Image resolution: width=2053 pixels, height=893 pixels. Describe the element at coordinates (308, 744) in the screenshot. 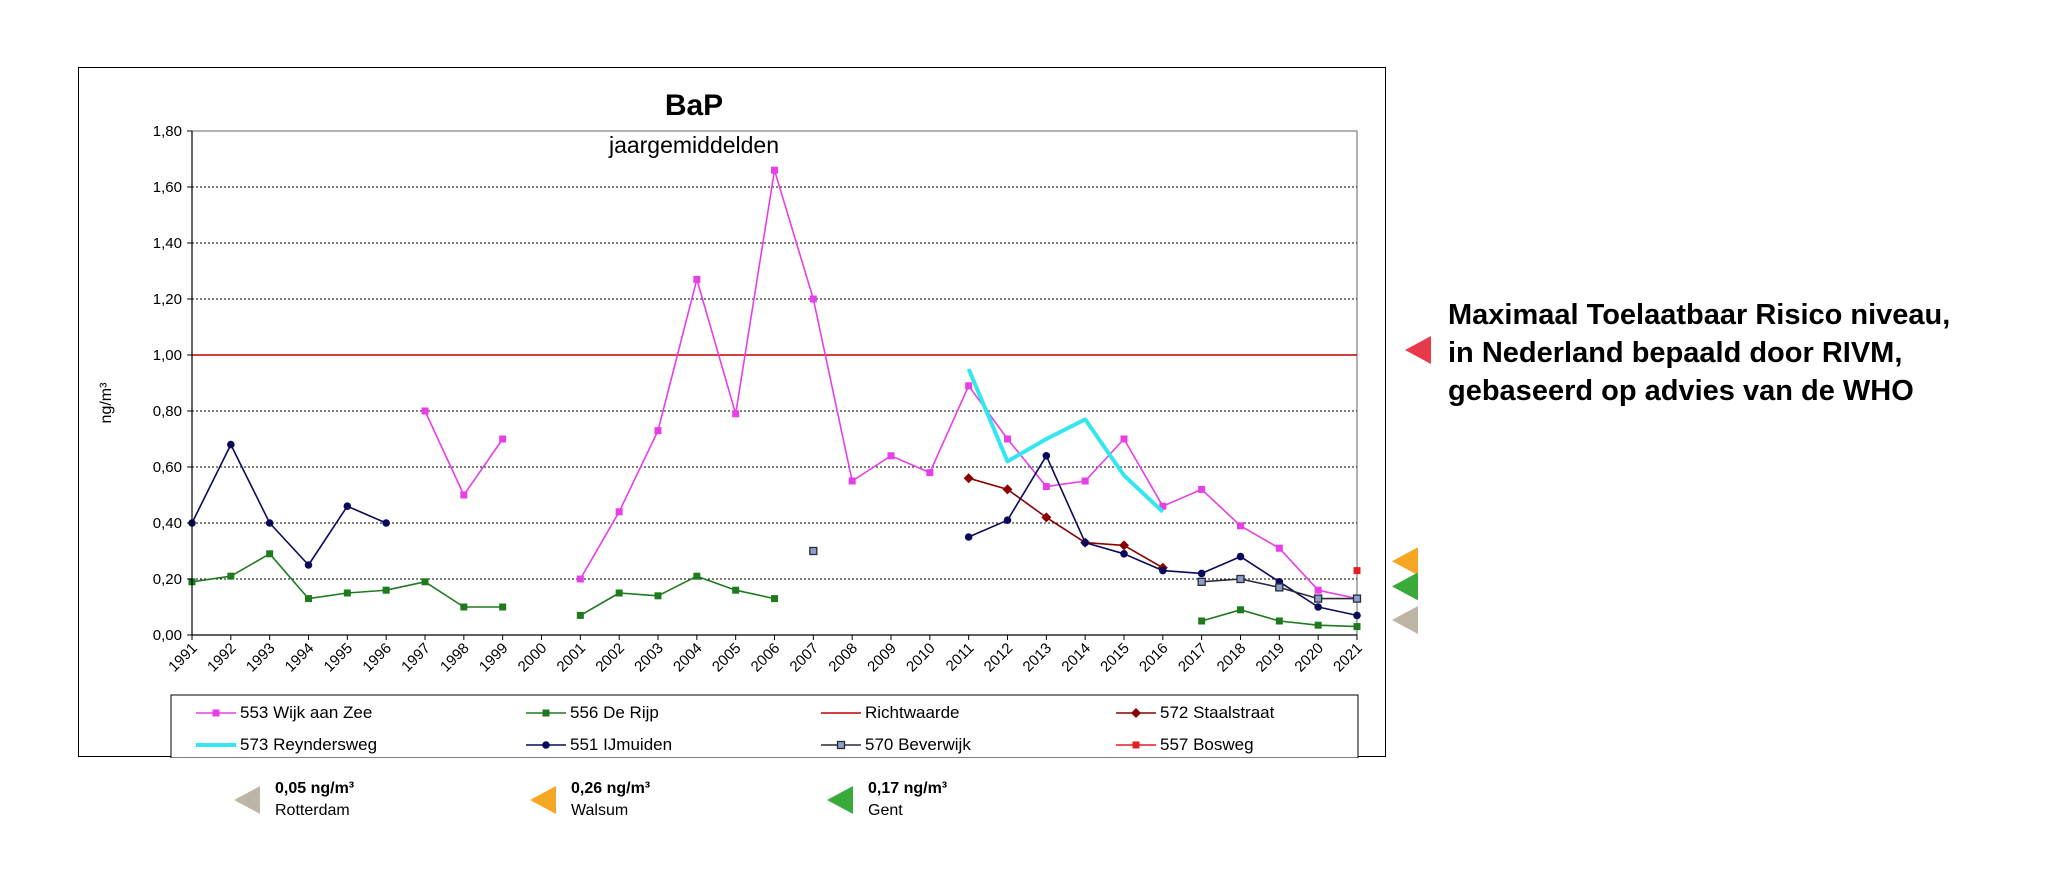

I see `legend-label: 573 Reyndersweg` at that location.